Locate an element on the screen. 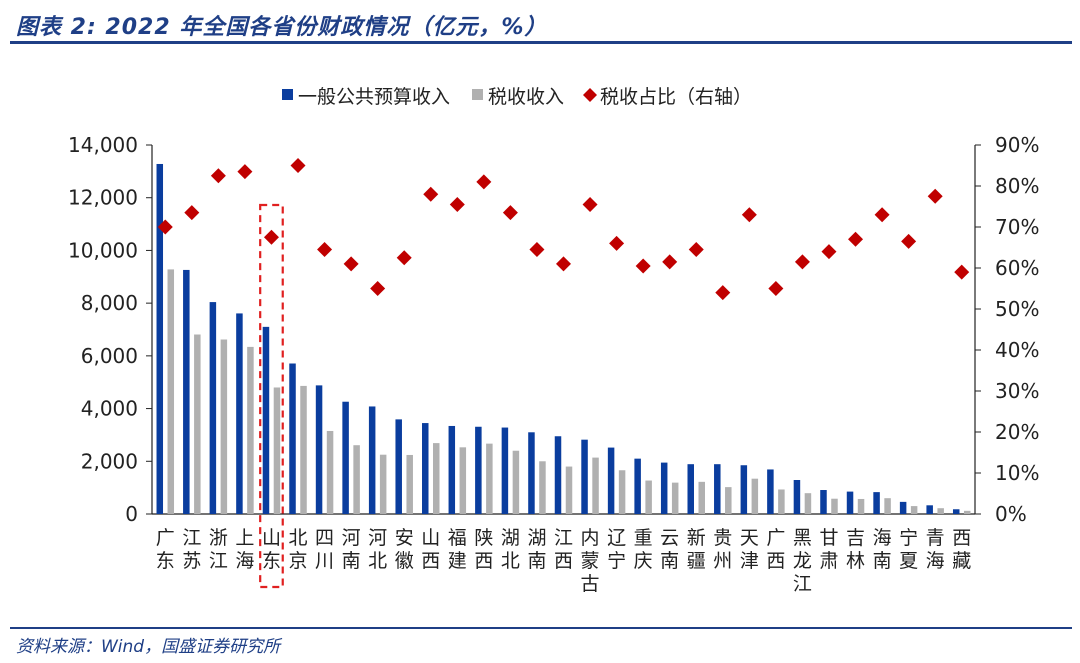 This screenshot has height=663, width=1080. footer-rule is located at coordinates (541, 628).